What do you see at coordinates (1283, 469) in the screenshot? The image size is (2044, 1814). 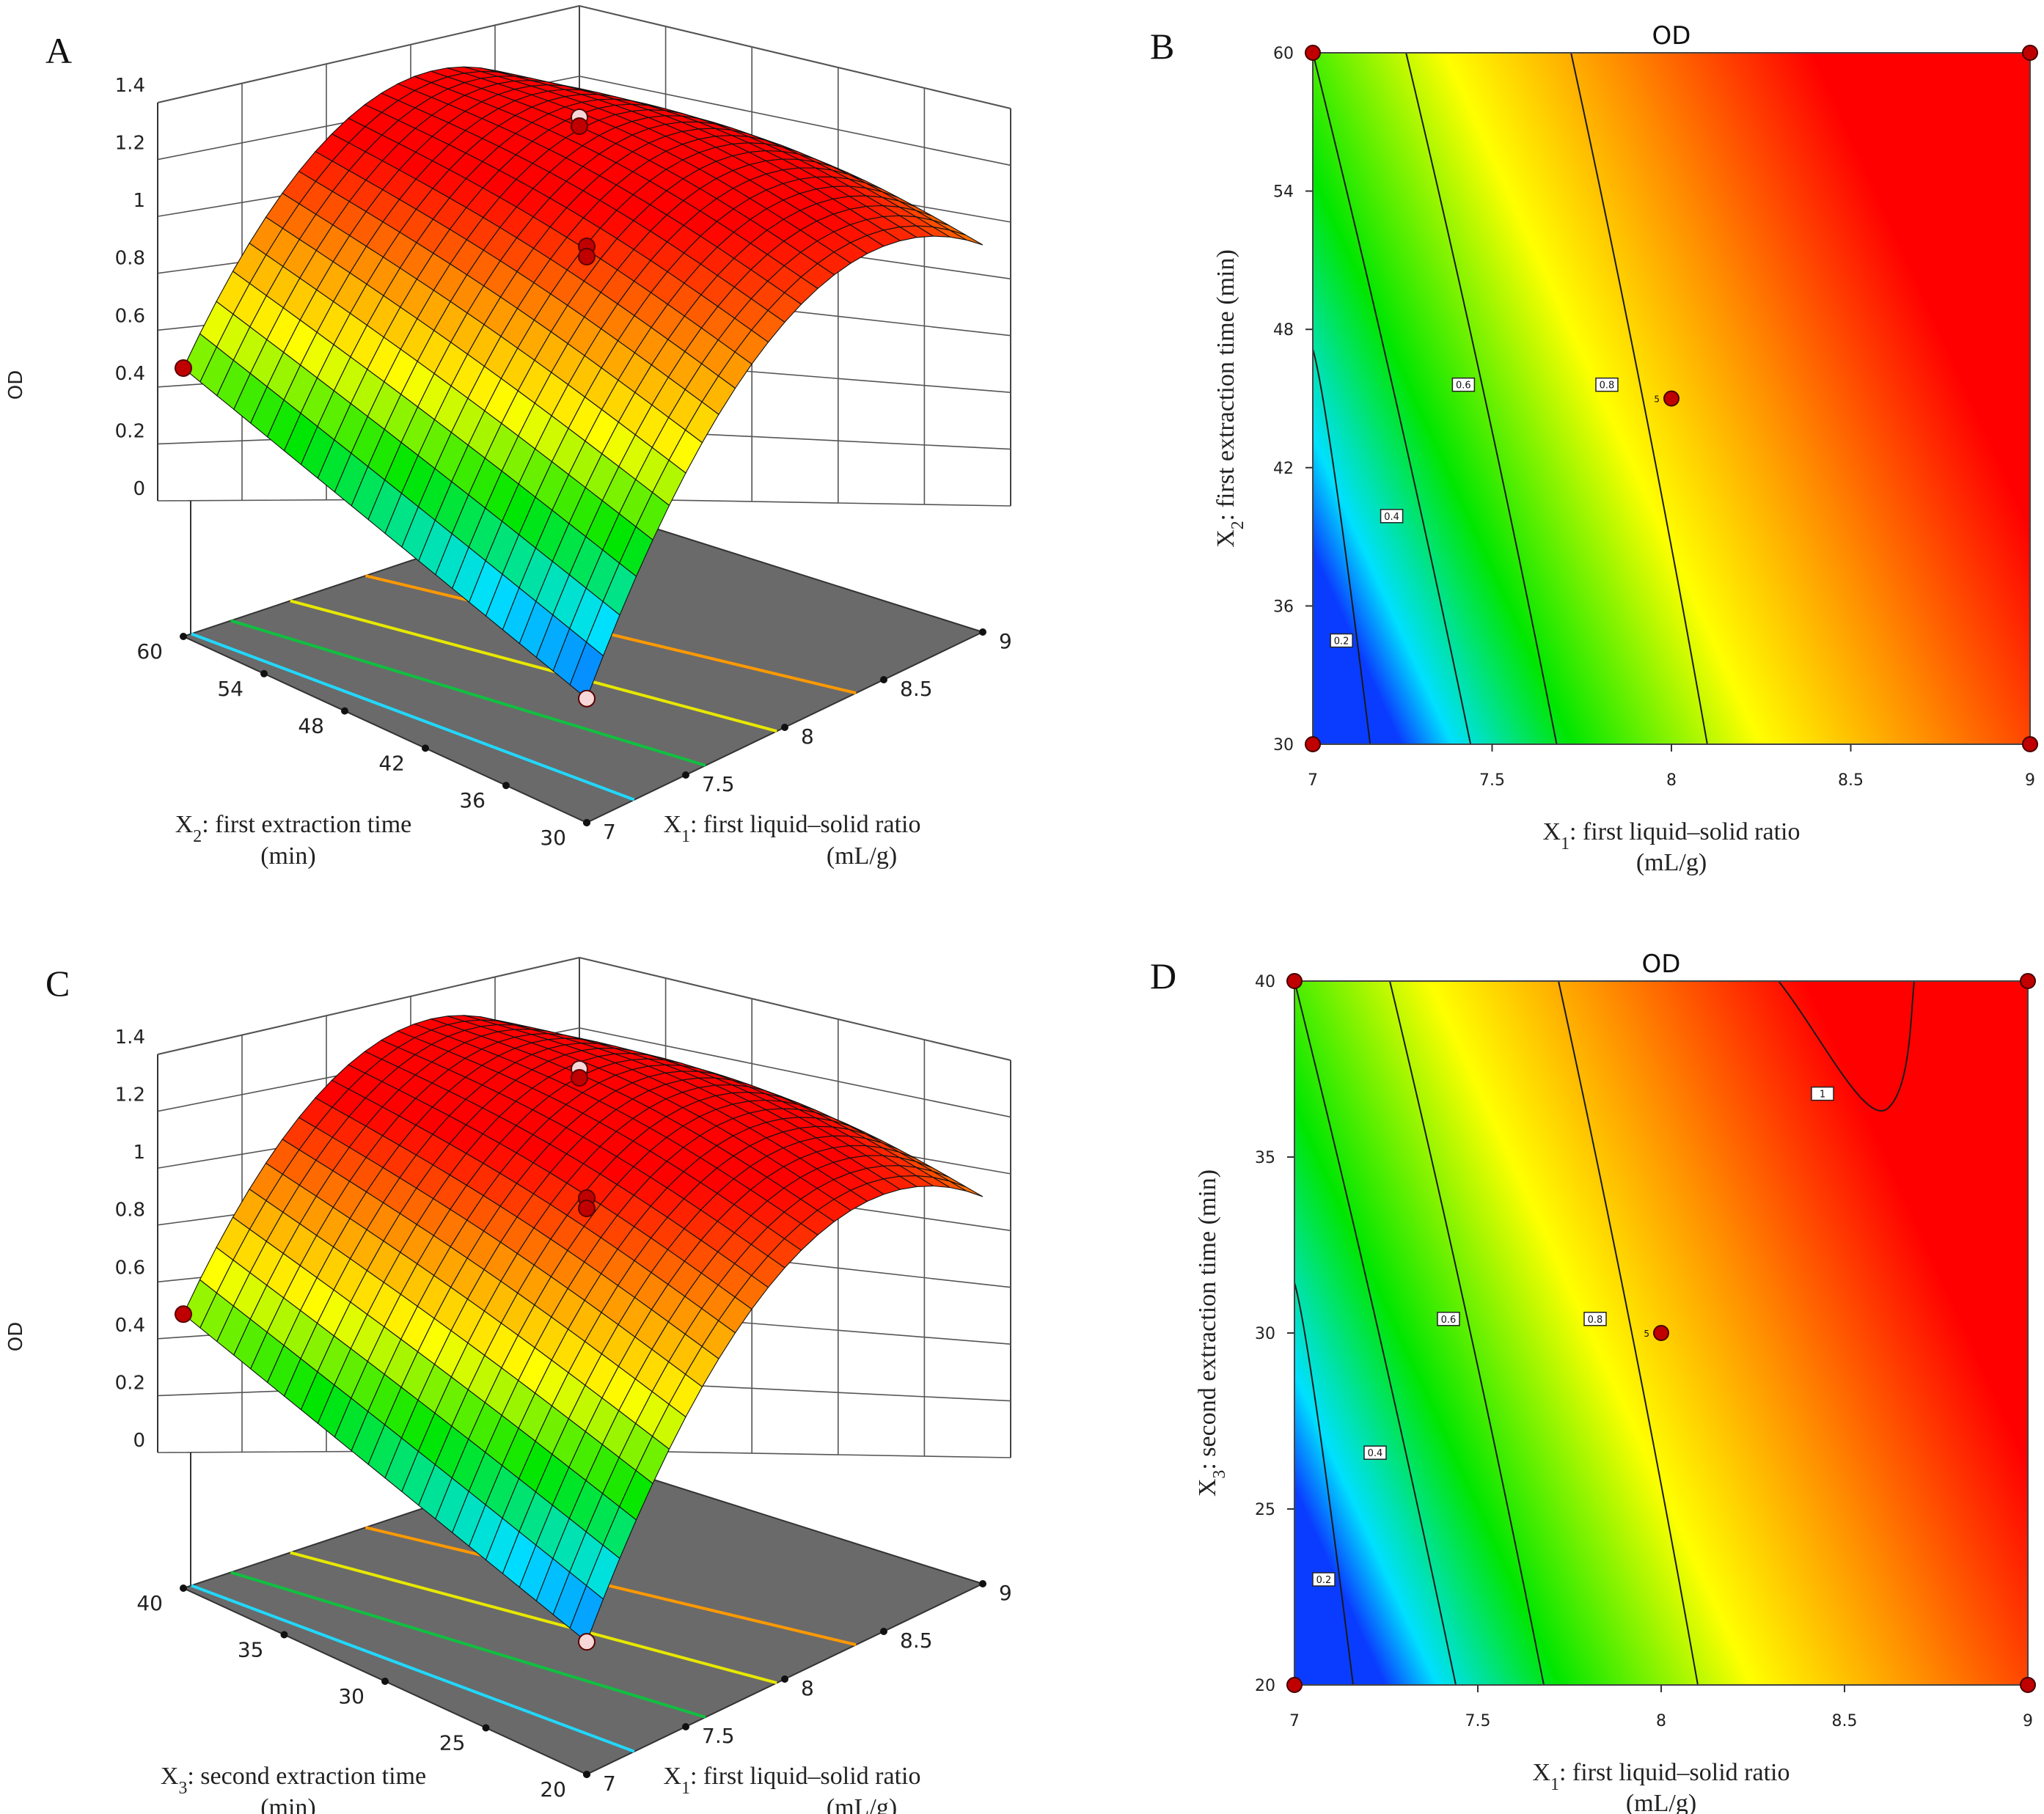 I see `y-tick-label: 42` at bounding box center [1283, 469].